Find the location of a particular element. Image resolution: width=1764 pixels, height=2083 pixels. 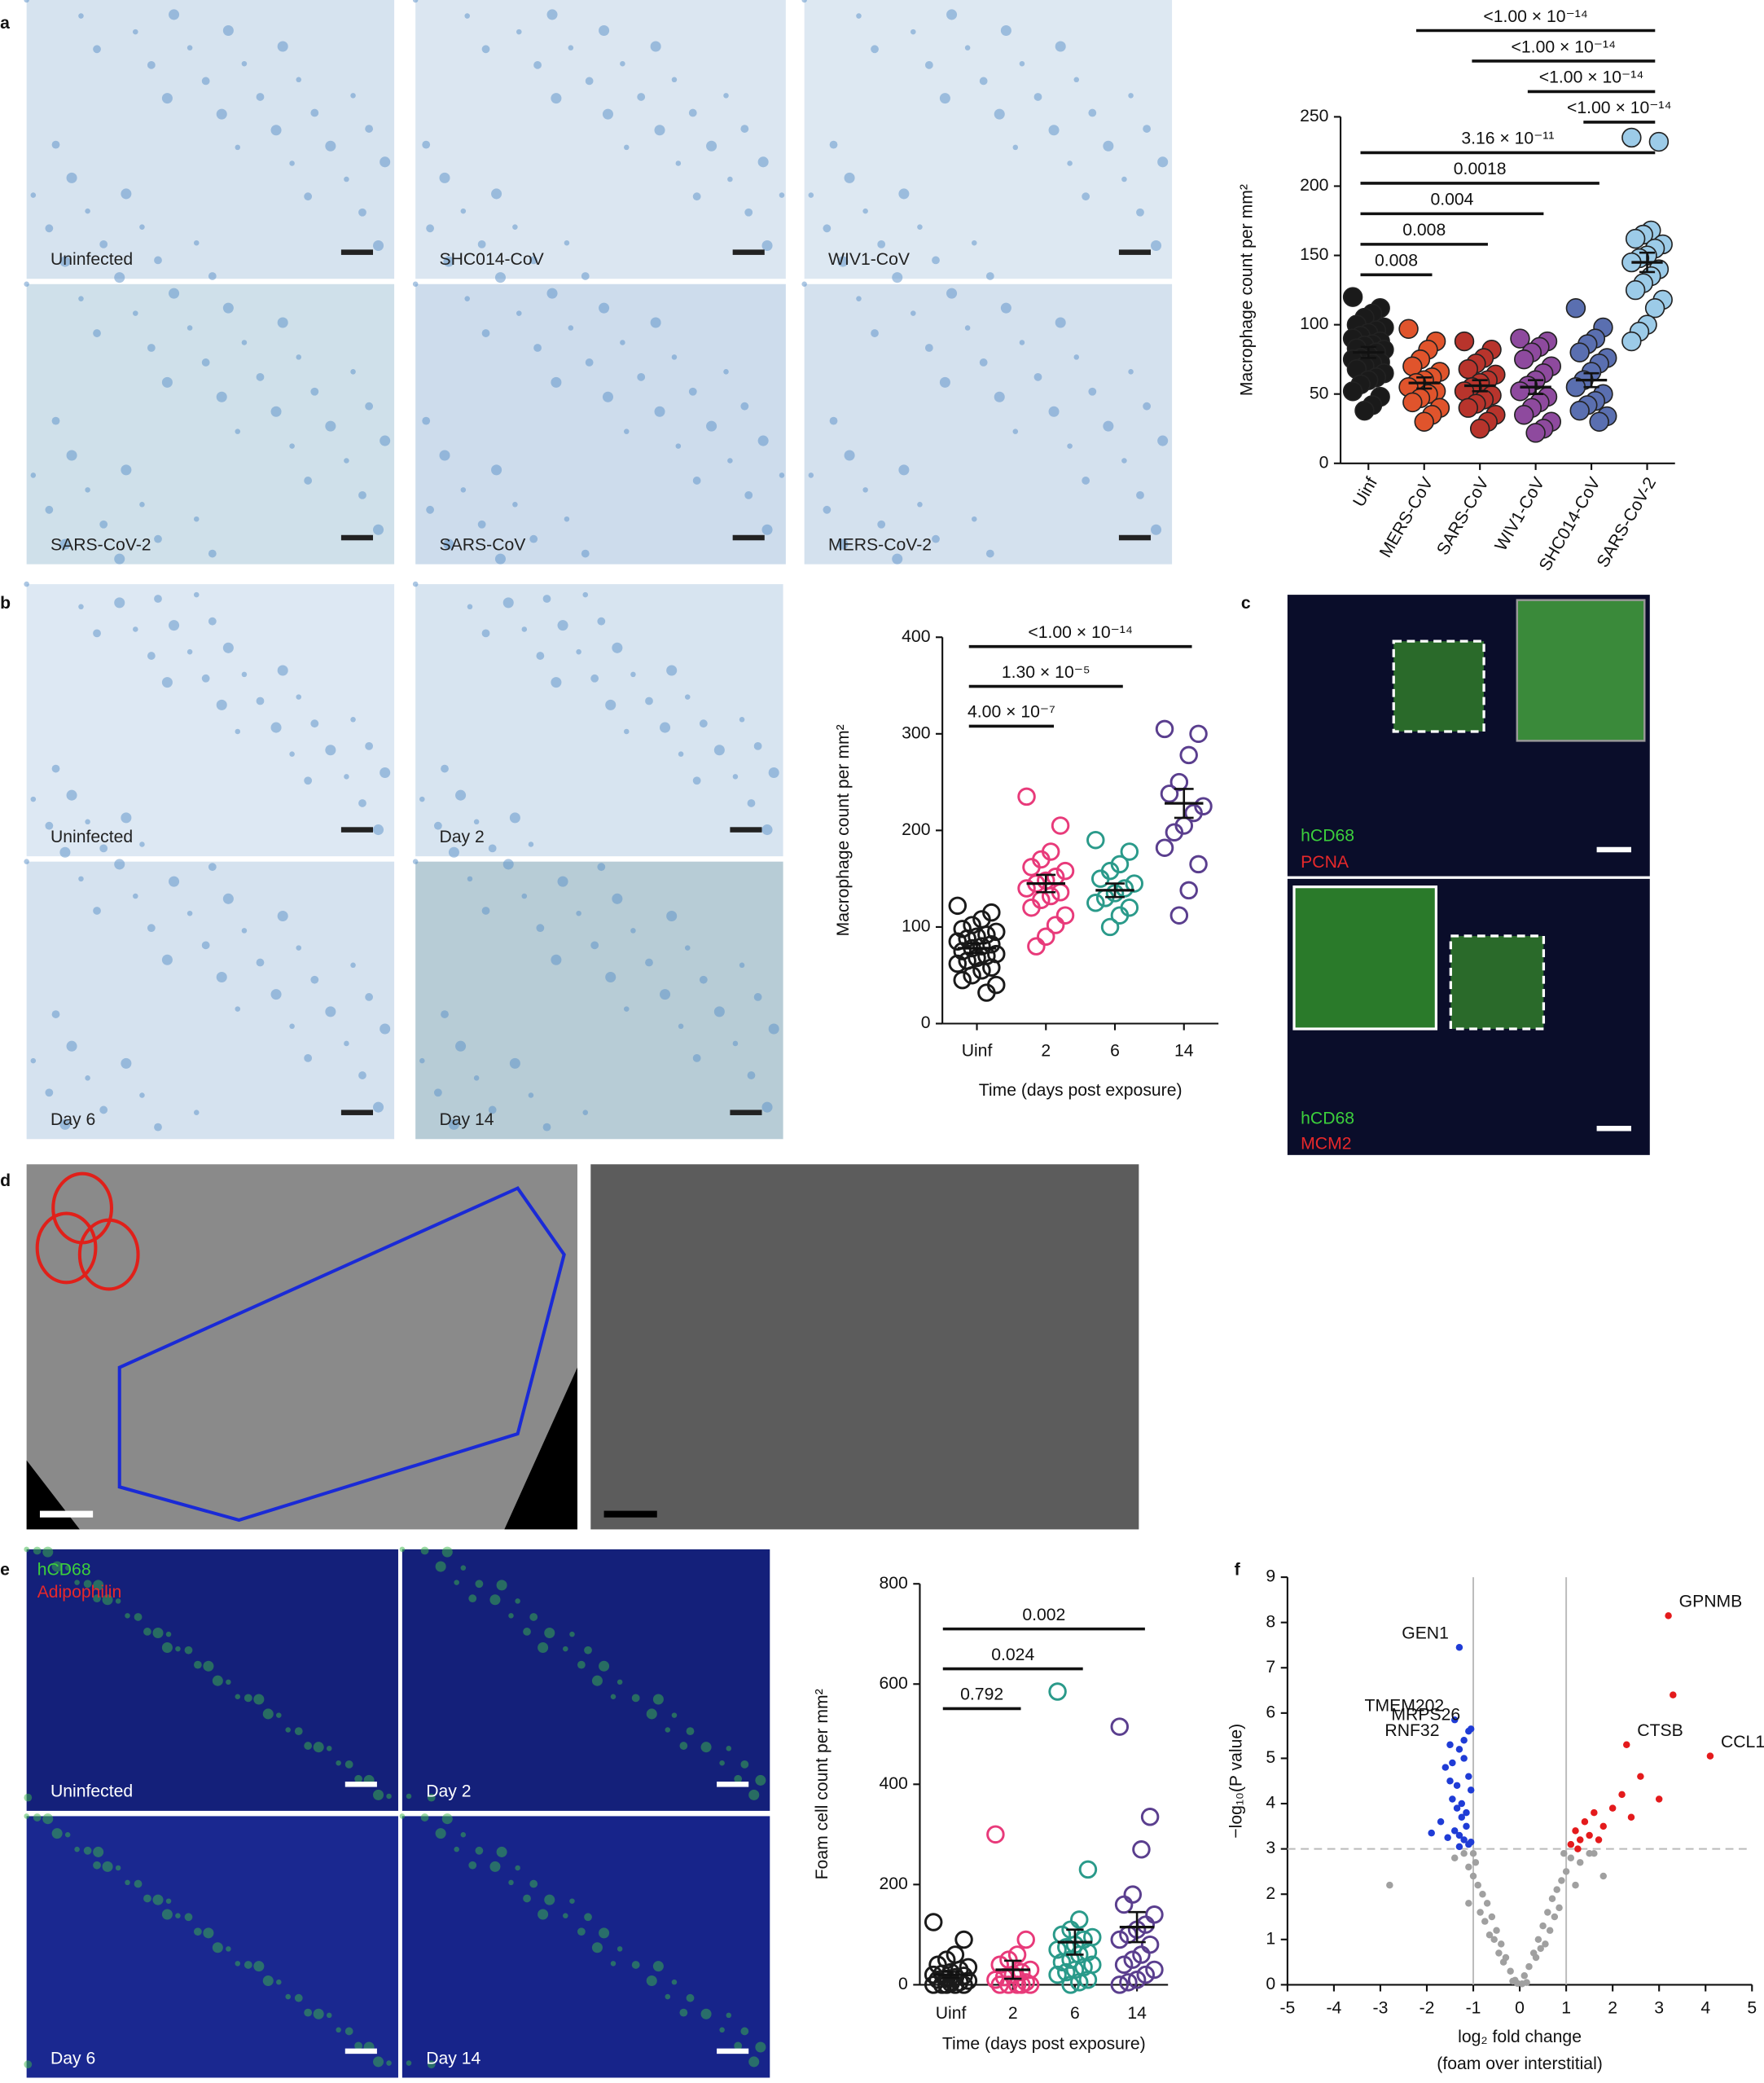

y-tick-label: 7 is located at coordinates (1270, 1667).